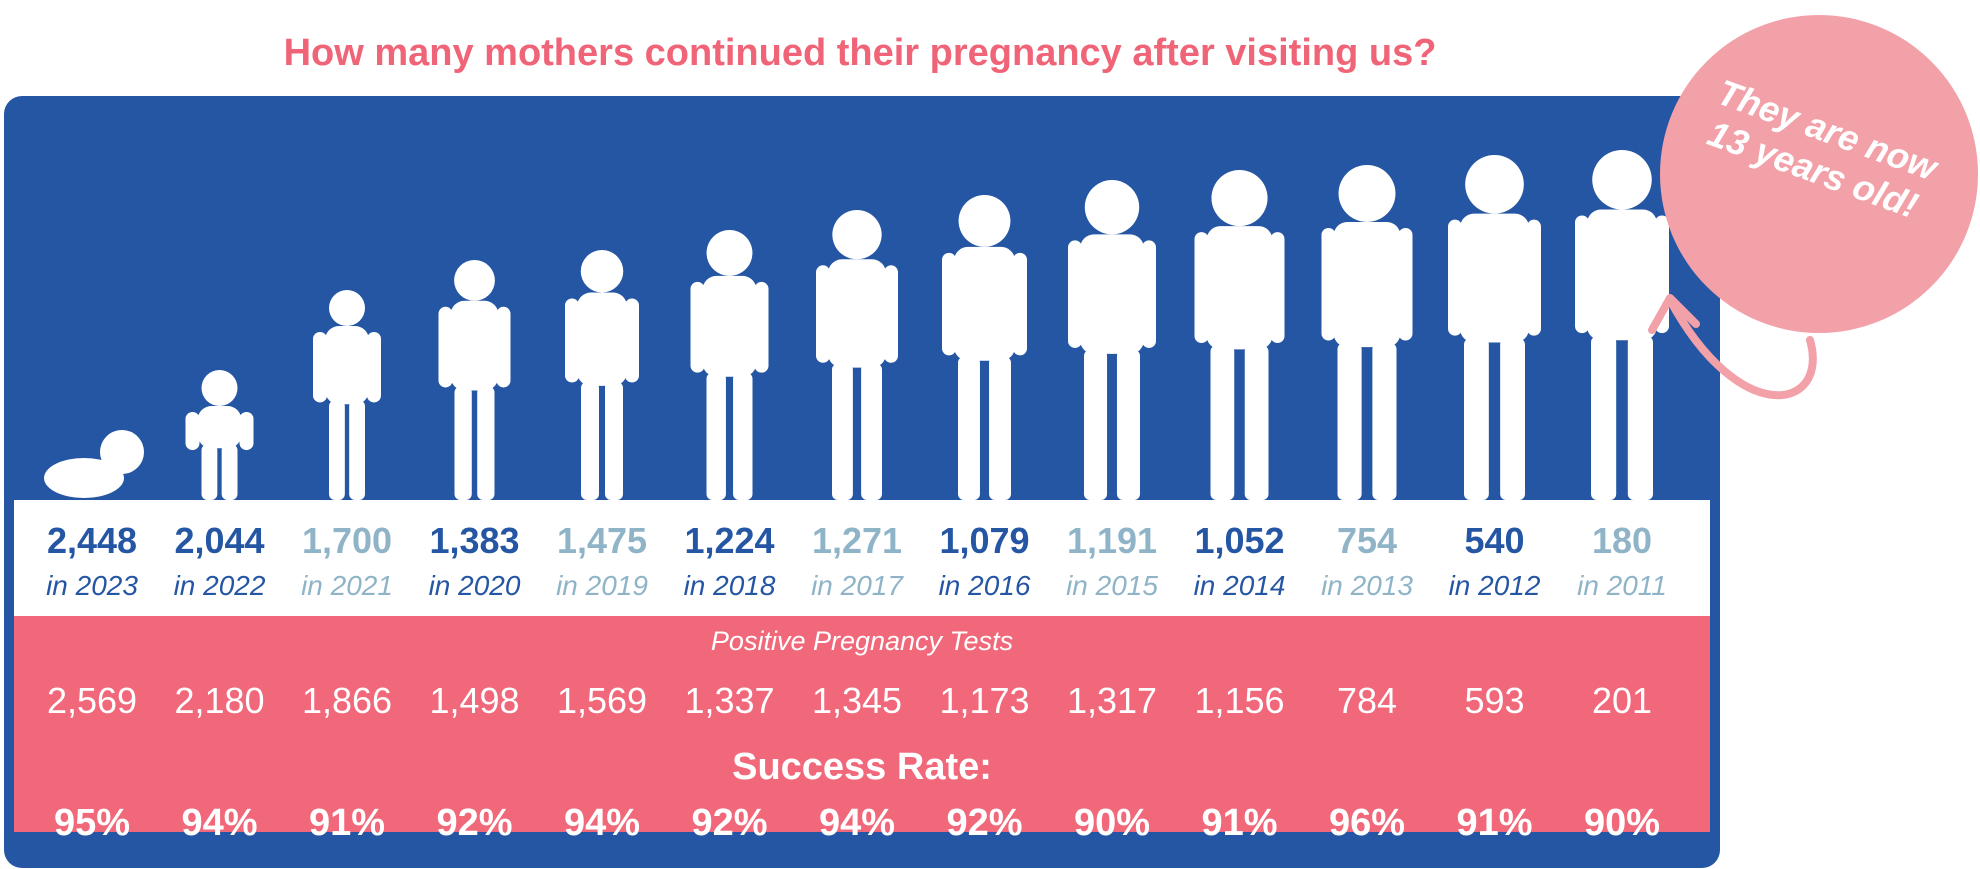 The width and height of the screenshot is (1980, 869). What do you see at coordinates (474, 585) in the screenshot?
I see `year-label: in 2020` at bounding box center [474, 585].